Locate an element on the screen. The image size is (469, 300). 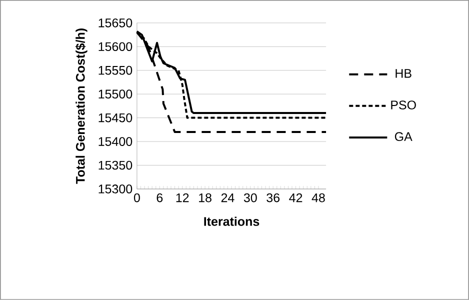
y-tick-label: 15400 is located at coordinates (115, 141).